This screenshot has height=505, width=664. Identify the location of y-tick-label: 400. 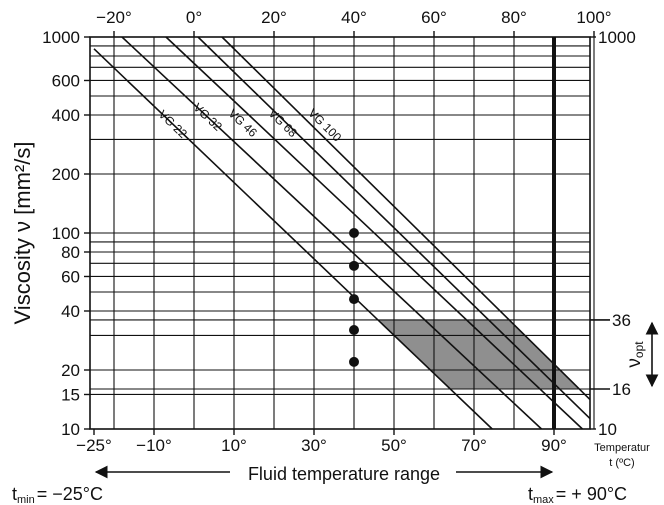
(66, 115).